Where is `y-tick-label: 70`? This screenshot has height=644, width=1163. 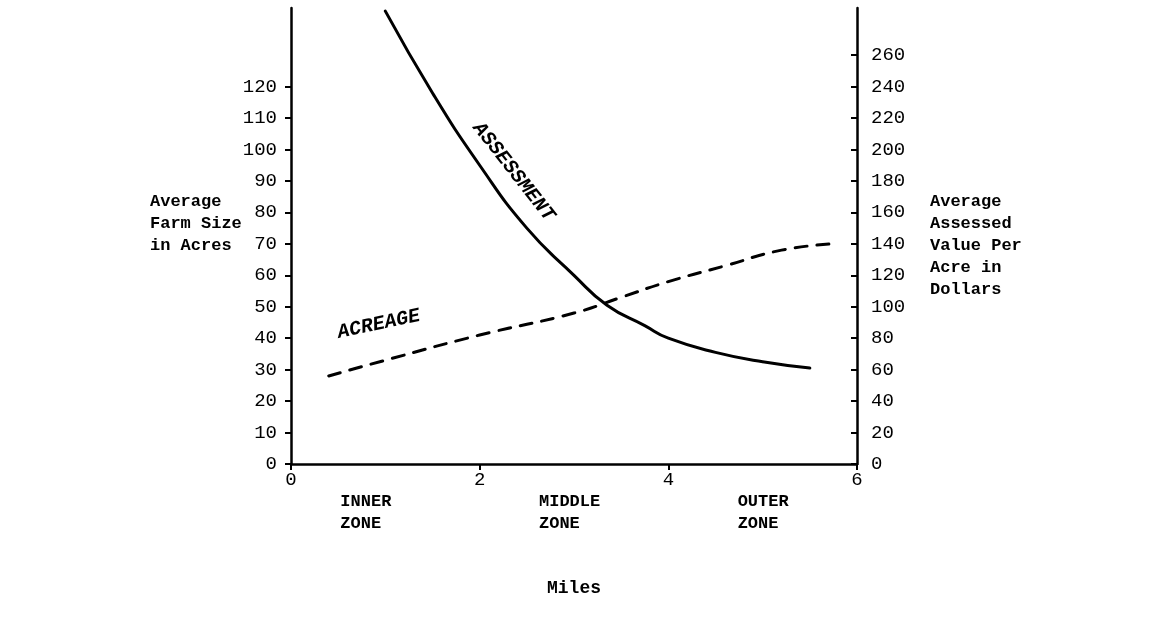
y-tick-label: 70 is located at coordinates (265, 243).